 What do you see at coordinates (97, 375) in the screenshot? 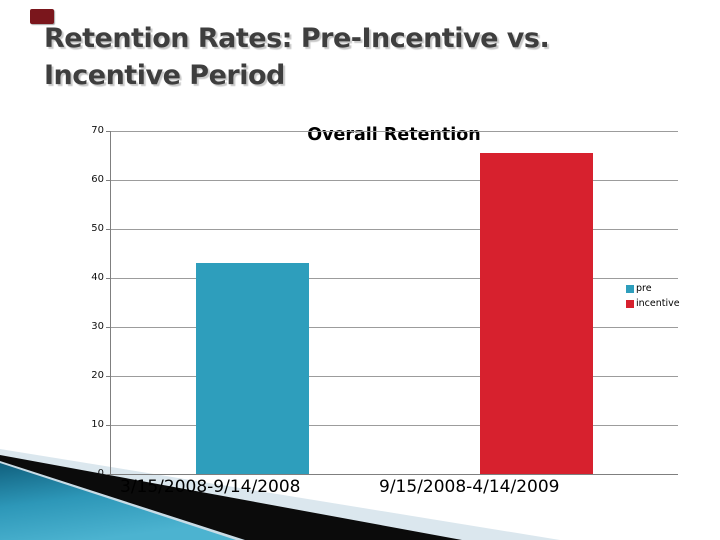
I see `y-axis-label: 20` at bounding box center [97, 375].